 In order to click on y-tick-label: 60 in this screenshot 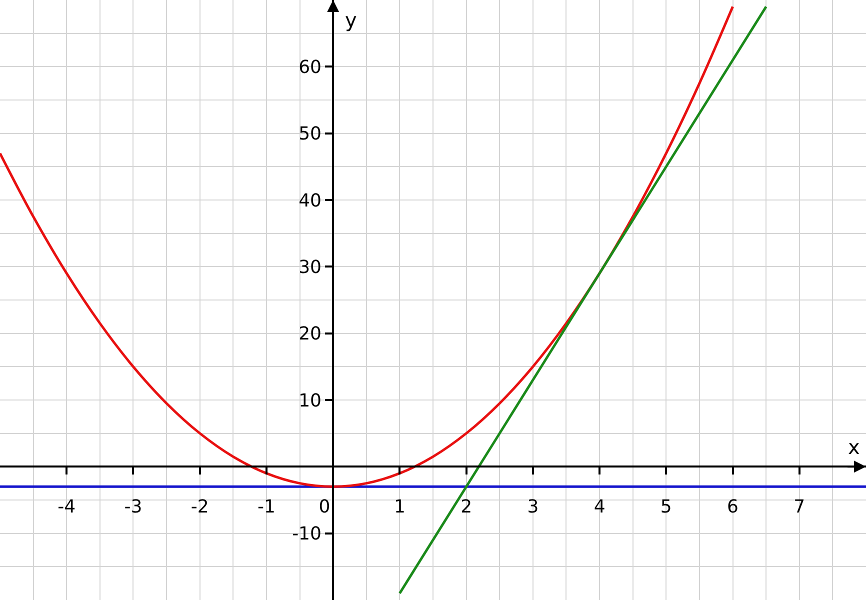, I will do `click(310, 67)`.